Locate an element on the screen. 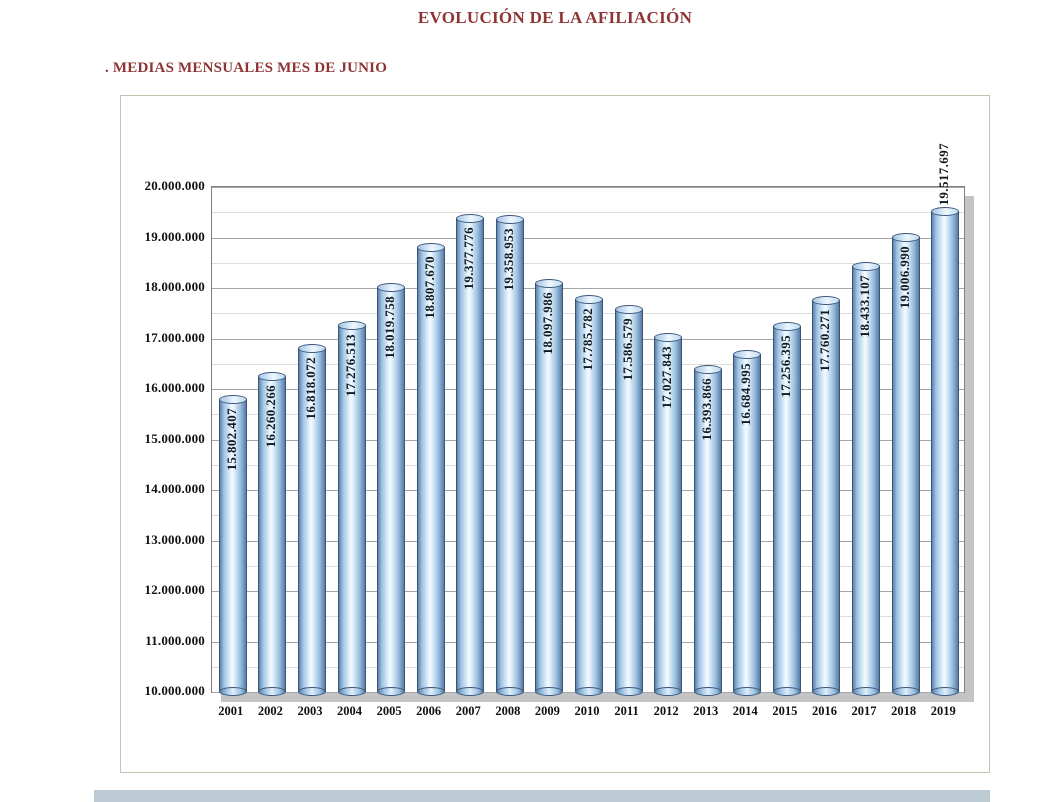 The width and height of the screenshot is (1044, 802). chart-subtitle: . MEDIAS MENSUALES MES DE JUNIO is located at coordinates (246, 68).